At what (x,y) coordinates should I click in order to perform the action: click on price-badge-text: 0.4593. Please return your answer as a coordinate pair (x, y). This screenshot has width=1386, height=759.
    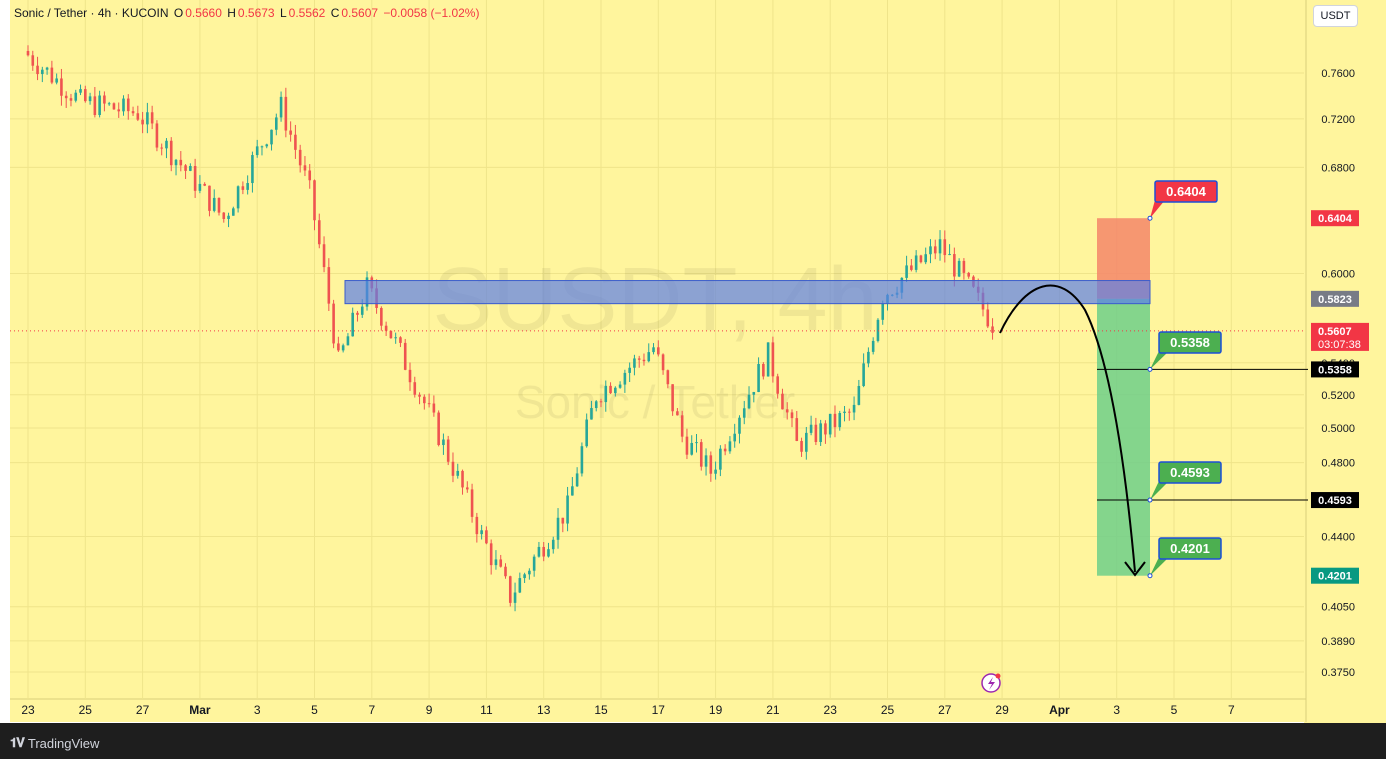
    Looking at the image, I should click on (1335, 501).